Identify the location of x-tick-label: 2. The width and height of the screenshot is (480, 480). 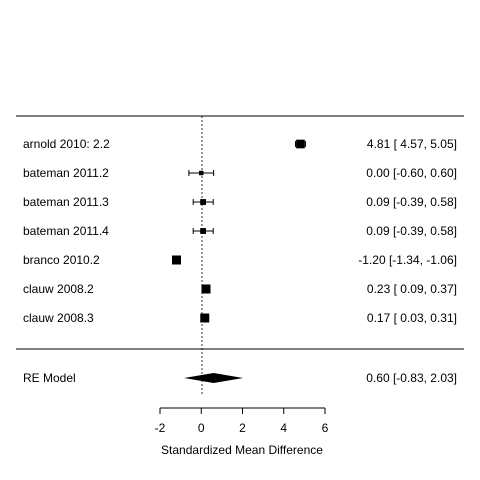
(242, 428).